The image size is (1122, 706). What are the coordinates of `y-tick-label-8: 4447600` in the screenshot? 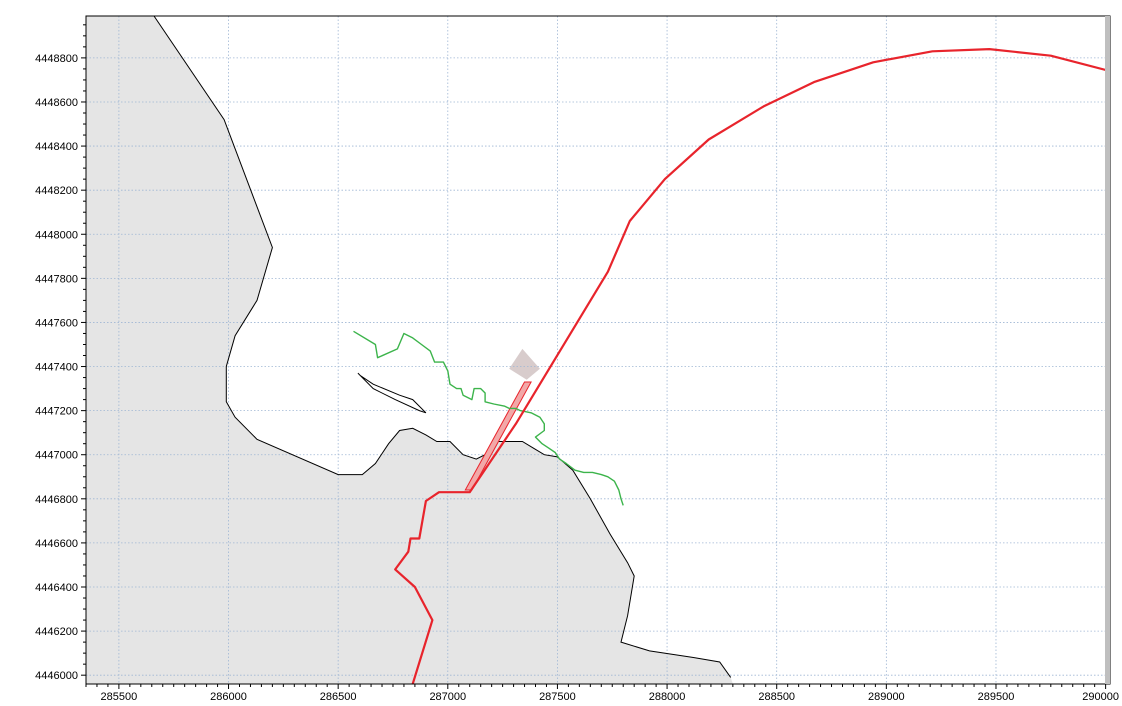 It's located at (56, 323).